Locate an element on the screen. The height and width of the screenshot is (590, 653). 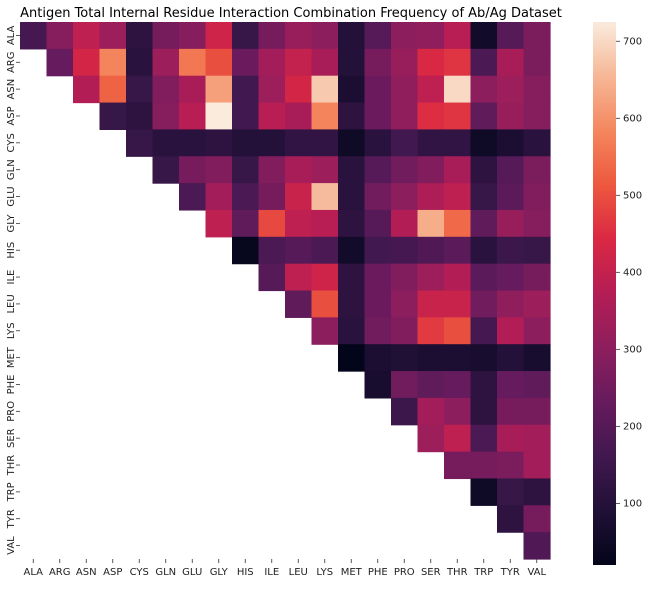
heatmap-cell-asn-lys is located at coordinates (325, 89).